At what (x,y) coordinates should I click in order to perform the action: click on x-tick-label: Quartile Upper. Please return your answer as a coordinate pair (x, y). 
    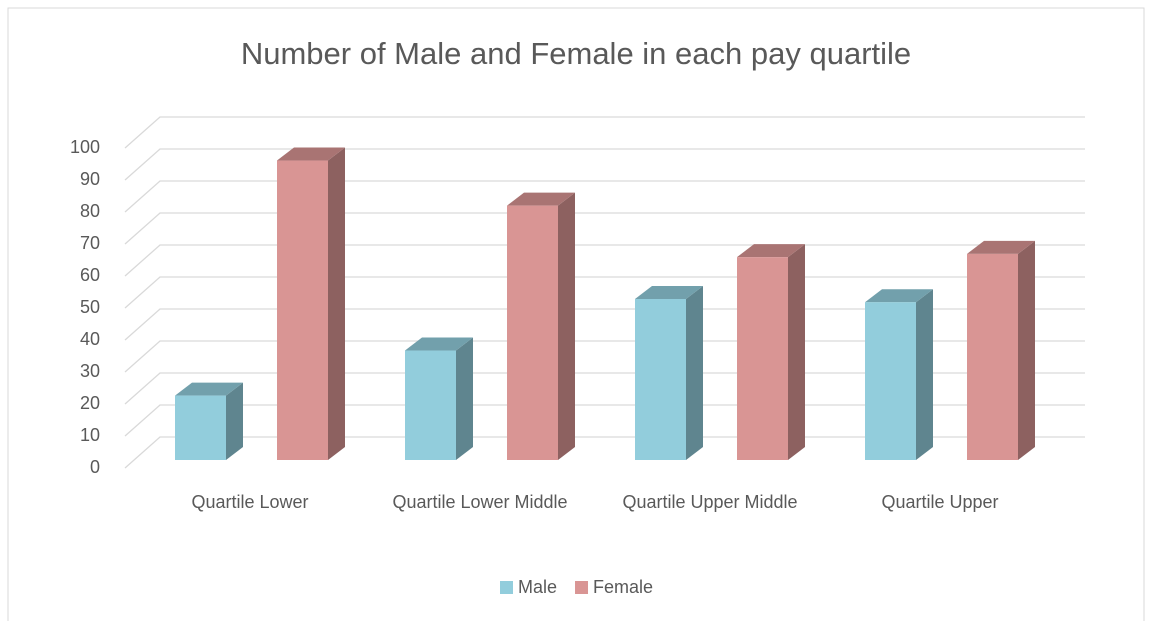
    Looking at the image, I should click on (940, 502).